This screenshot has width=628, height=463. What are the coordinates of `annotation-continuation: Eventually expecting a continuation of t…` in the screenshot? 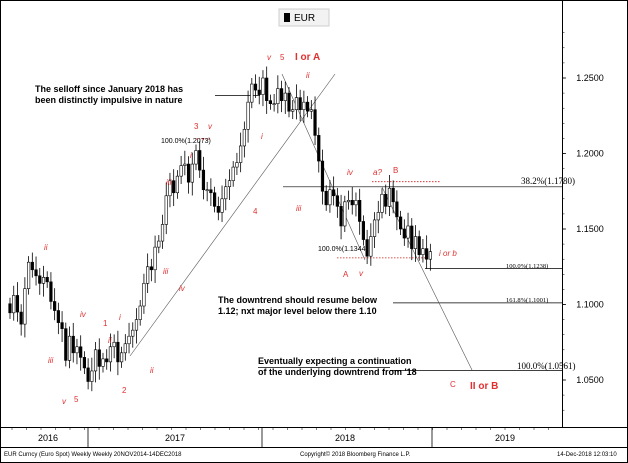 It's located at (337, 366).